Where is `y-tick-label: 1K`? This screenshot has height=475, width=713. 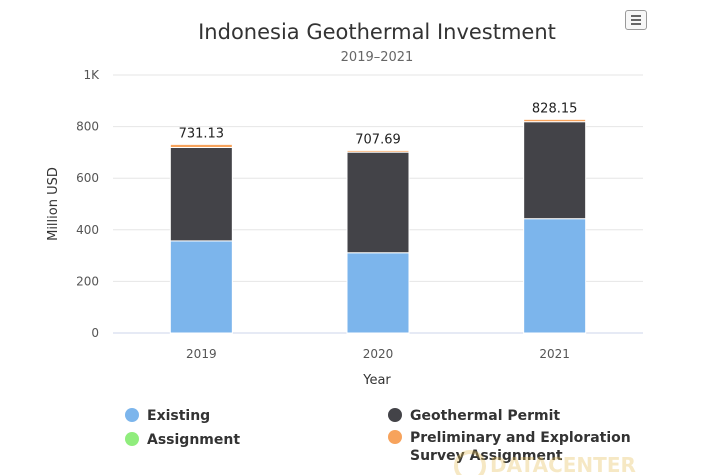
y-tick-label: 1K is located at coordinates (91, 75).